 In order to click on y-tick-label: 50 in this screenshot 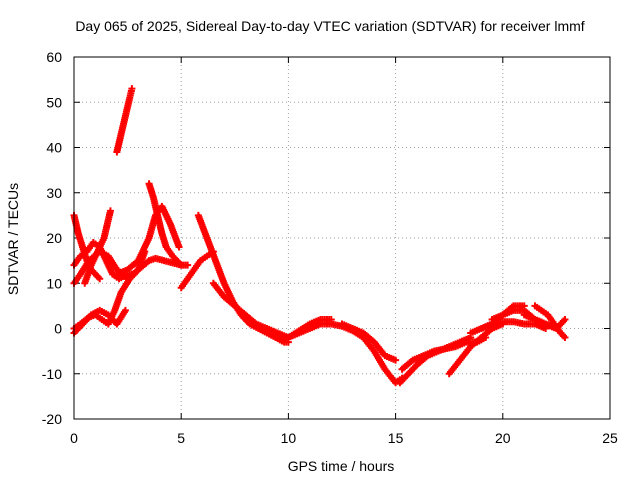, I will do `click(54, 102)`.